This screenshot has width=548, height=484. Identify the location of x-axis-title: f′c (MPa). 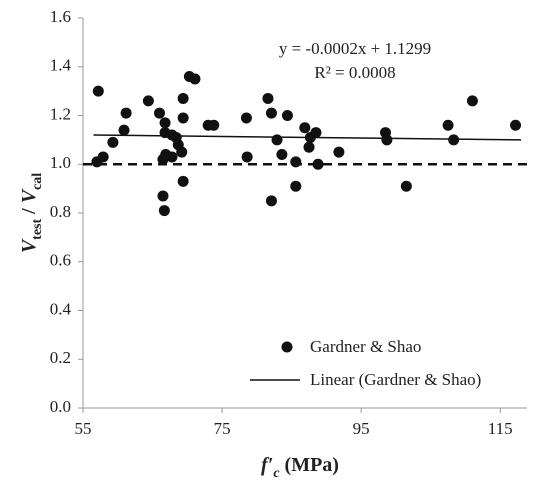
(300, 467).